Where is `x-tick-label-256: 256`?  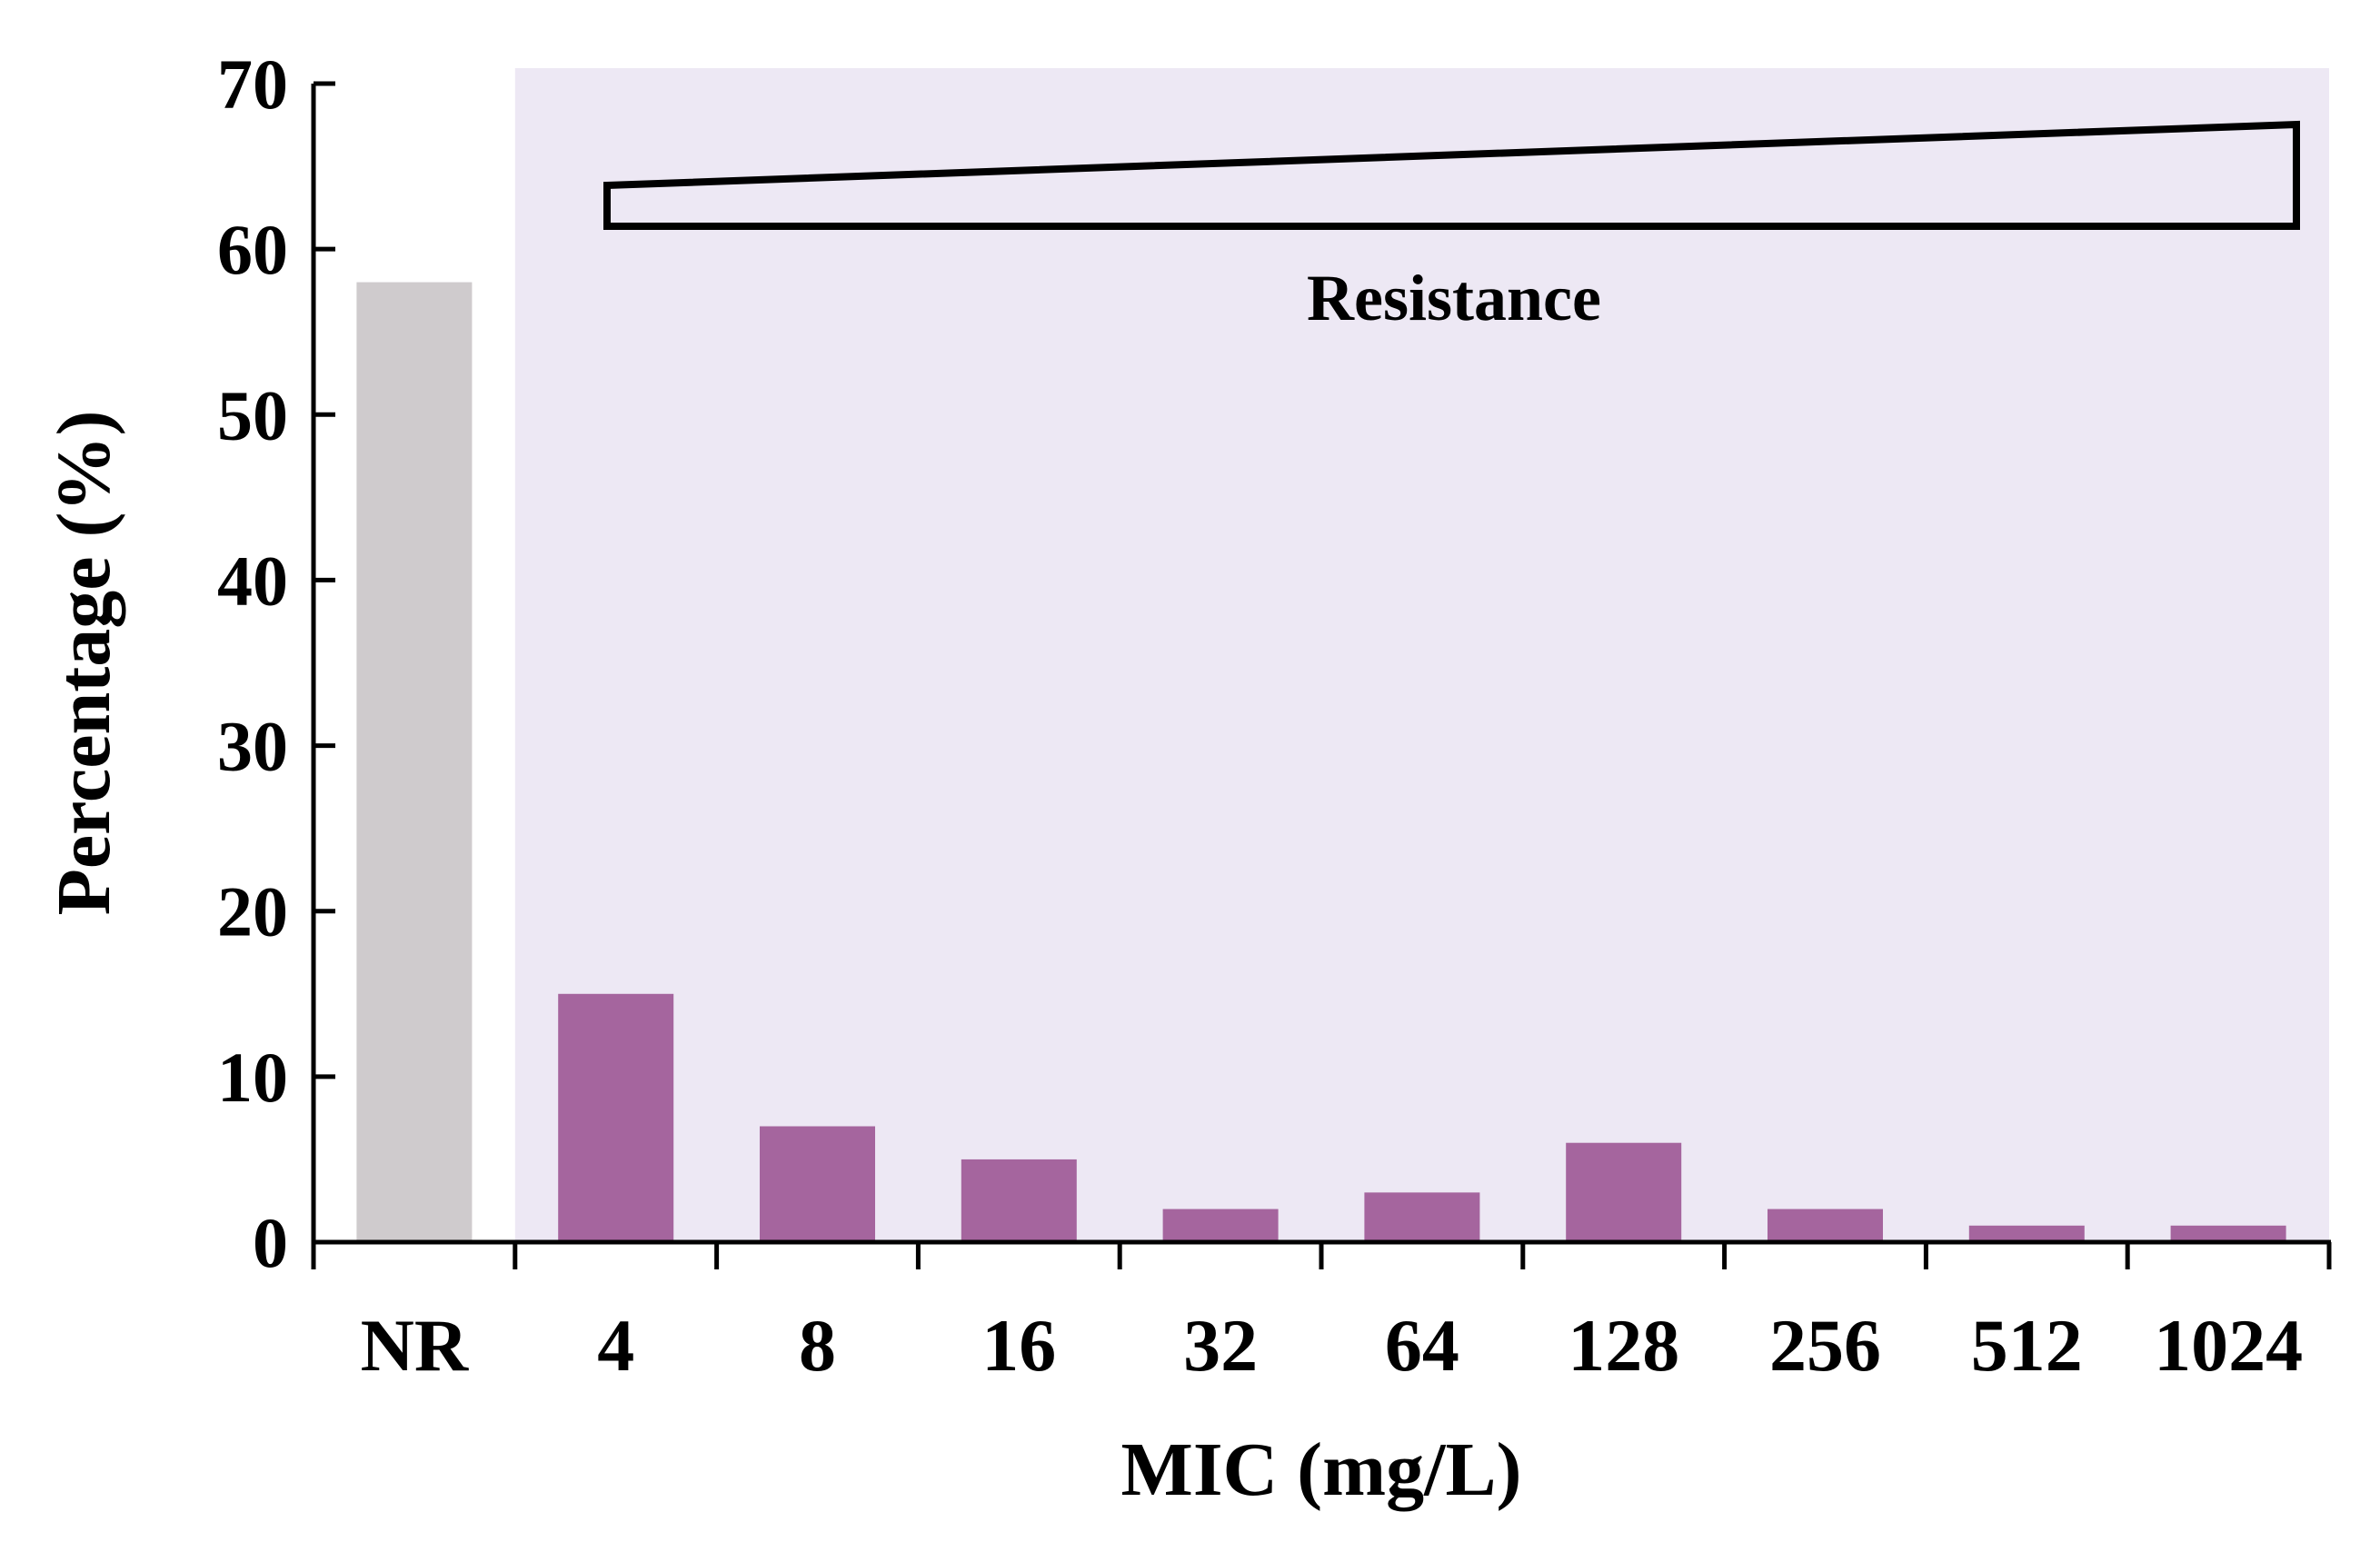
x-tick-label-256: 256 is located at coordinates (1825, 1346).